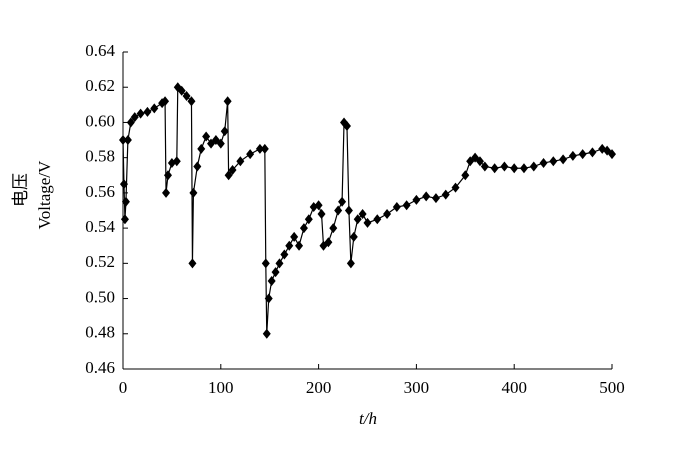 The height and width of the screenshot is (455, 700). Describe the element at coordinates (20, 190) in the screenshot. I see `y-axis-label-cn: 电压` at that location.